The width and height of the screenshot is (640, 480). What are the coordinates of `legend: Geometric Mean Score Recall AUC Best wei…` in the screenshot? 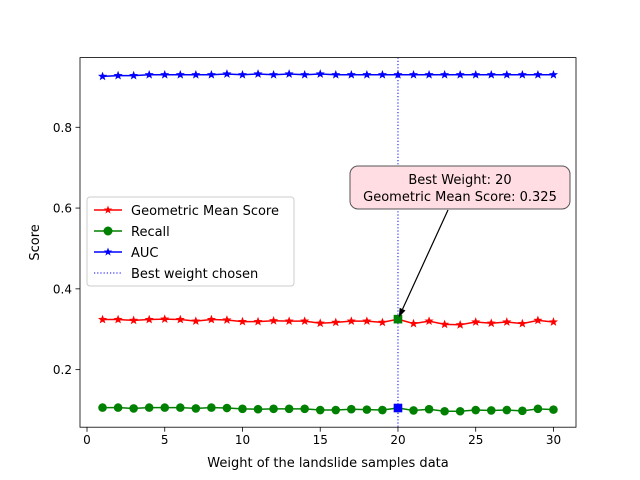 It's located at (190, 241).